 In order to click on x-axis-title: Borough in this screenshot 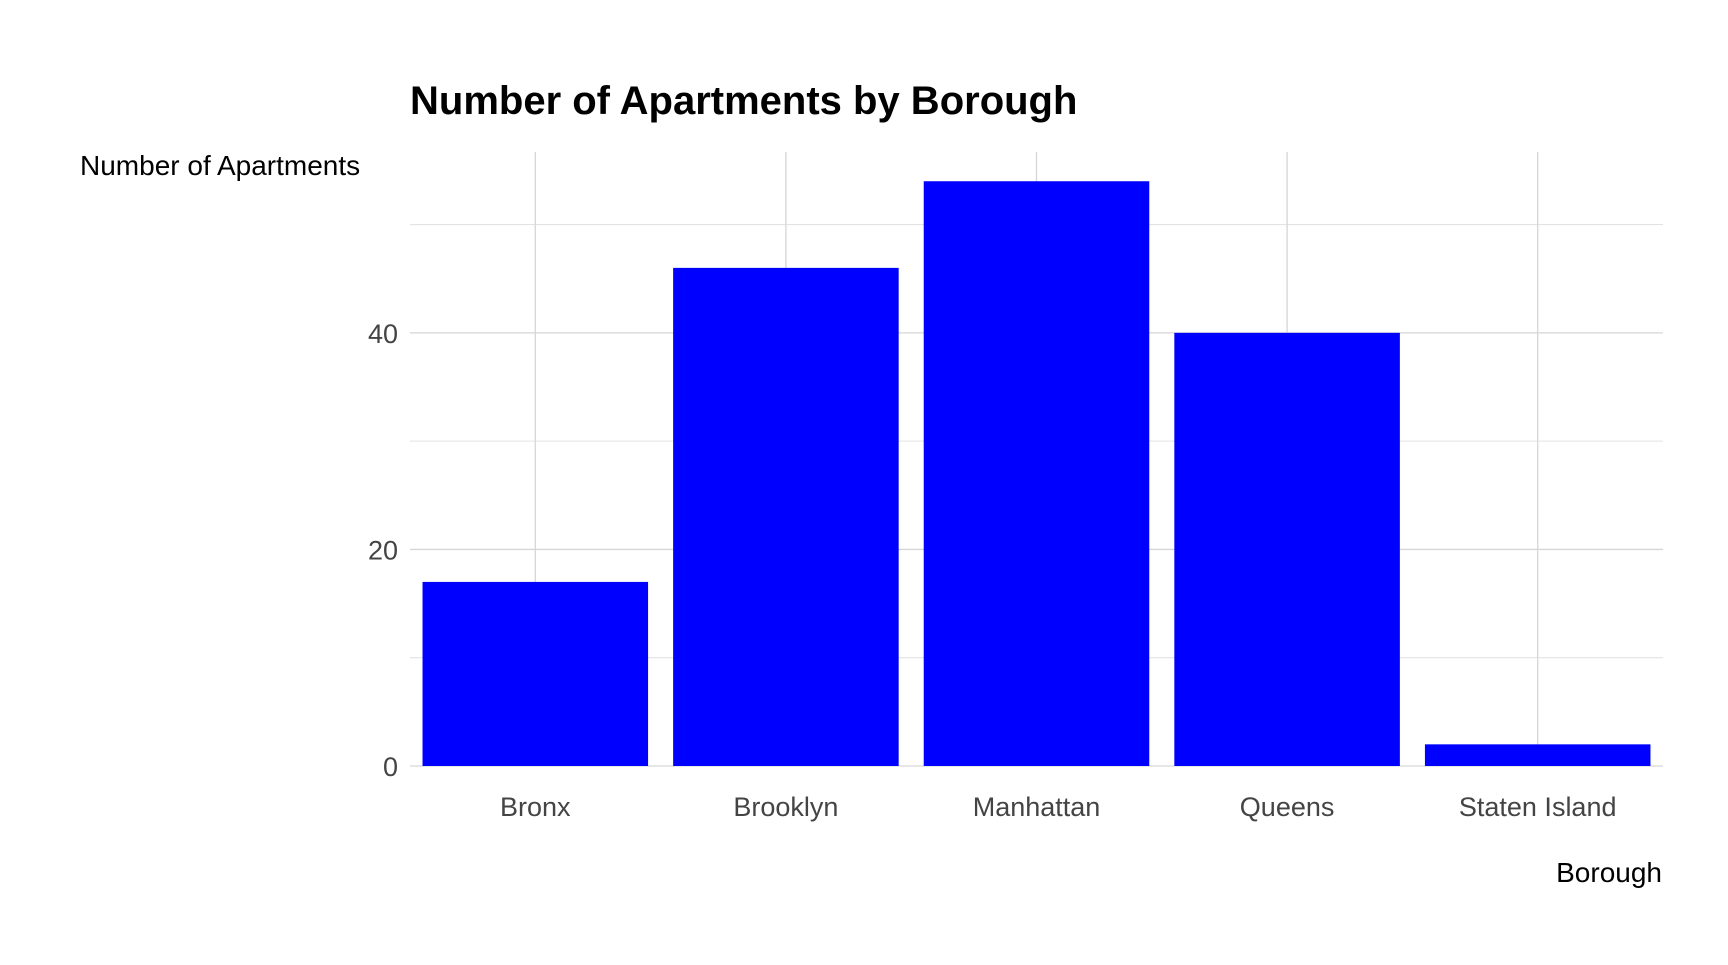, I will do `click(1609, 872)`.